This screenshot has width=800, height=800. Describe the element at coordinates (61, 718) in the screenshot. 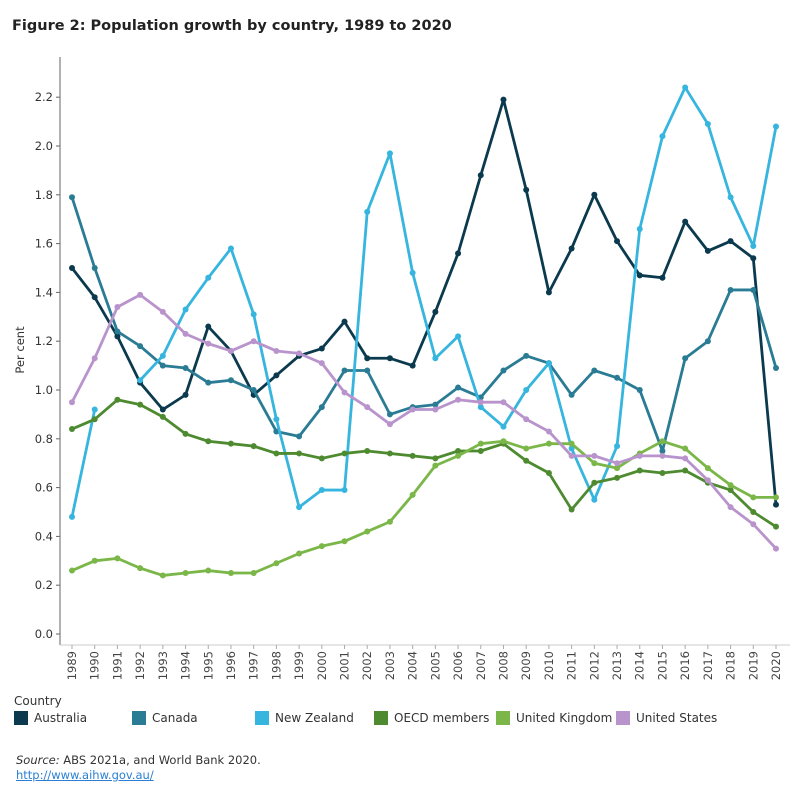

I see `legend-label: Australia` at that location.